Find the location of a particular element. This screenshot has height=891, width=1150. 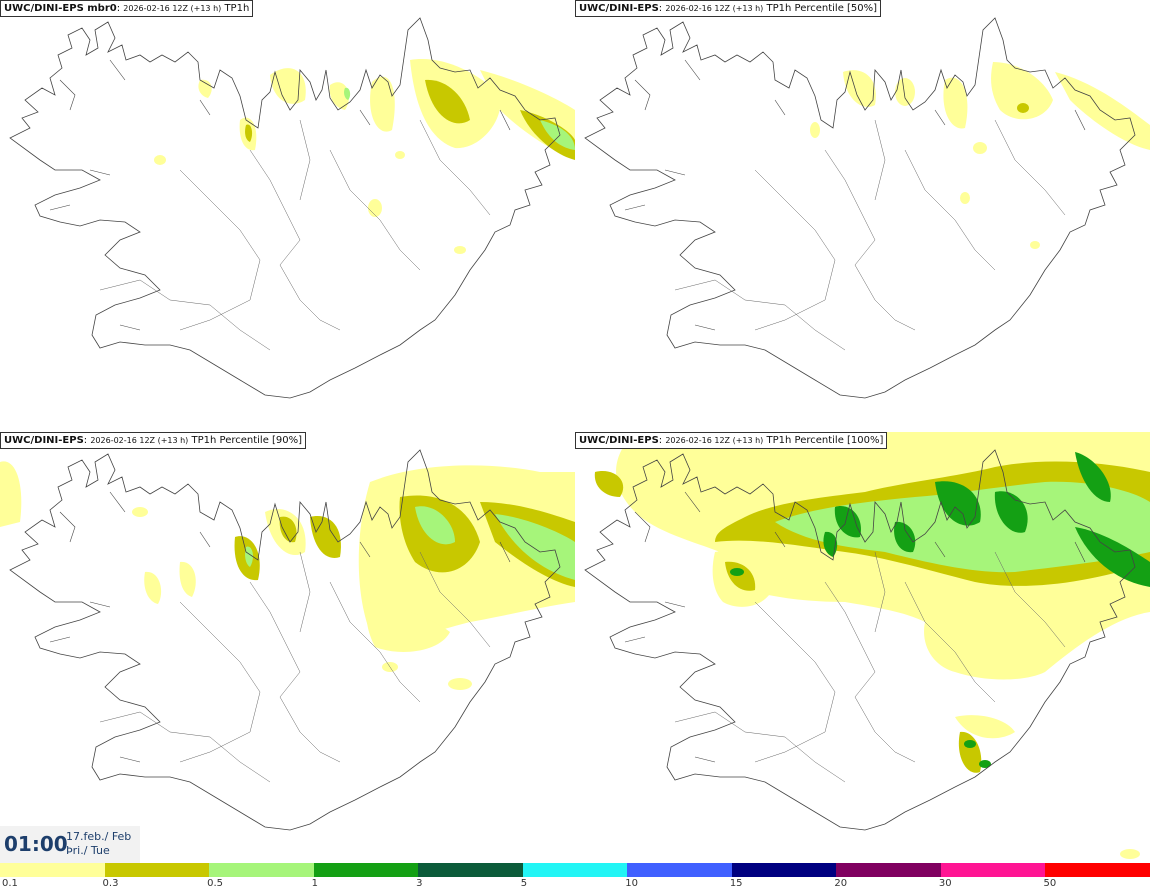

model-label: UWC/DINI-EPS mbr0 is located at coordinates (60, 8).